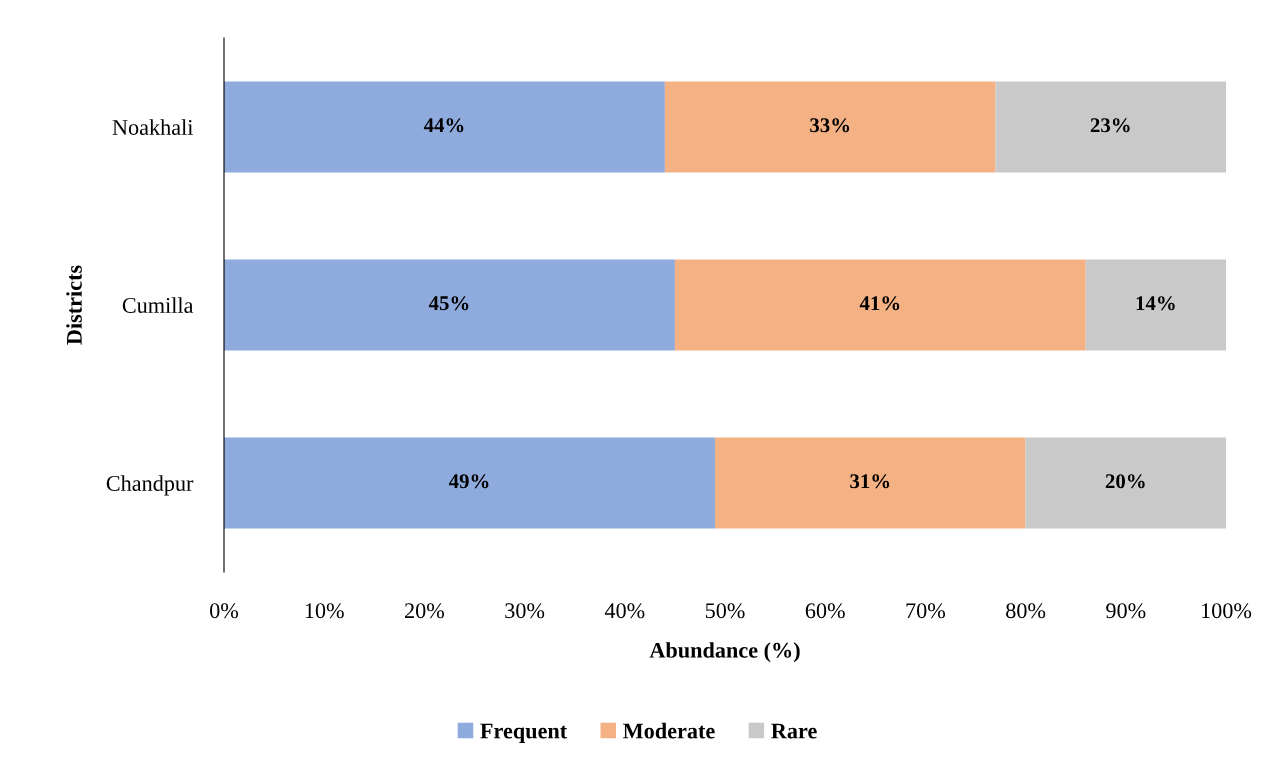  Describe the element at coordinates (825, 611) in the screenshot. I see `x-tick-label: 60%` at that location.